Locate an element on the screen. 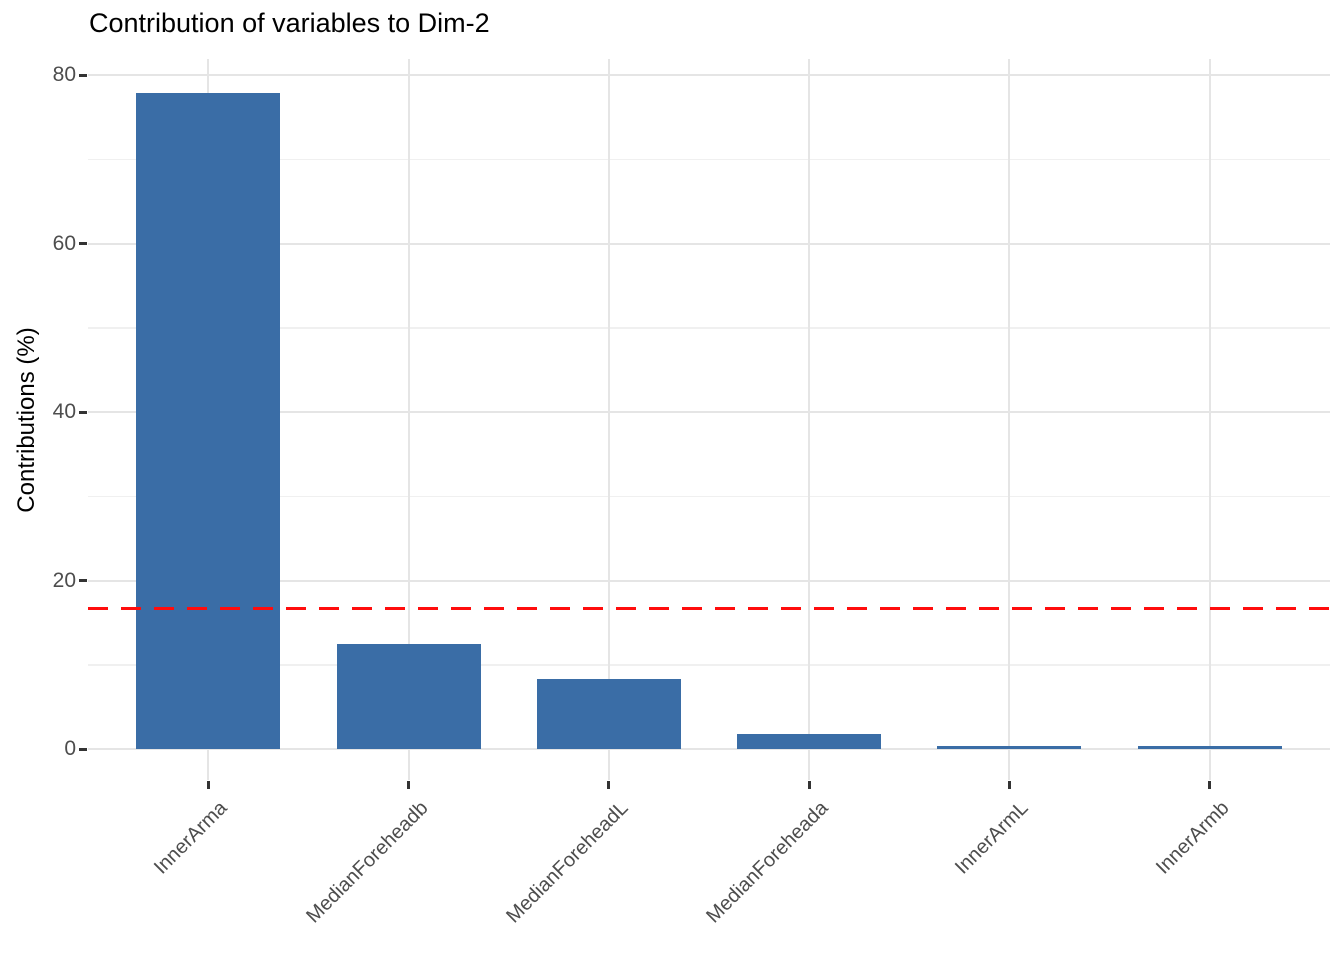 This screenshot has width=1344, height=960. bar-InnerArmb is located at coordinates (1209, 747).